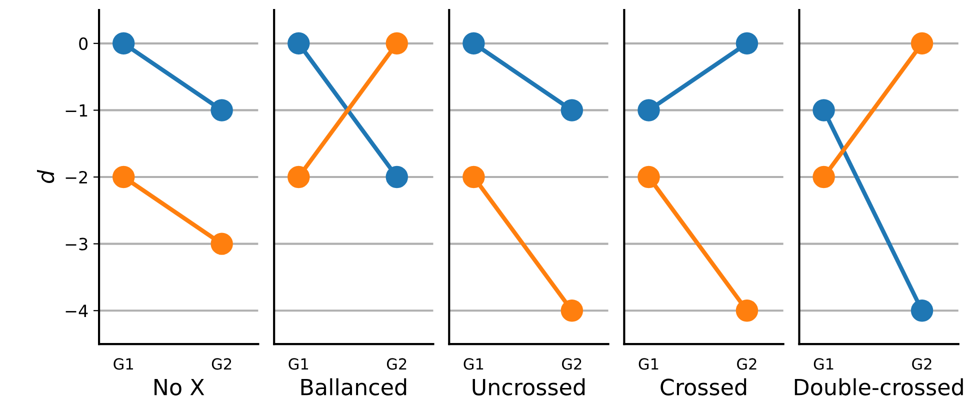 The width and height of the screenshot is (971, 417). What do you see at coordinates (77, 244) in the screenshot?
I see `y-tick-label: −3` at bounding box center [77, 244].